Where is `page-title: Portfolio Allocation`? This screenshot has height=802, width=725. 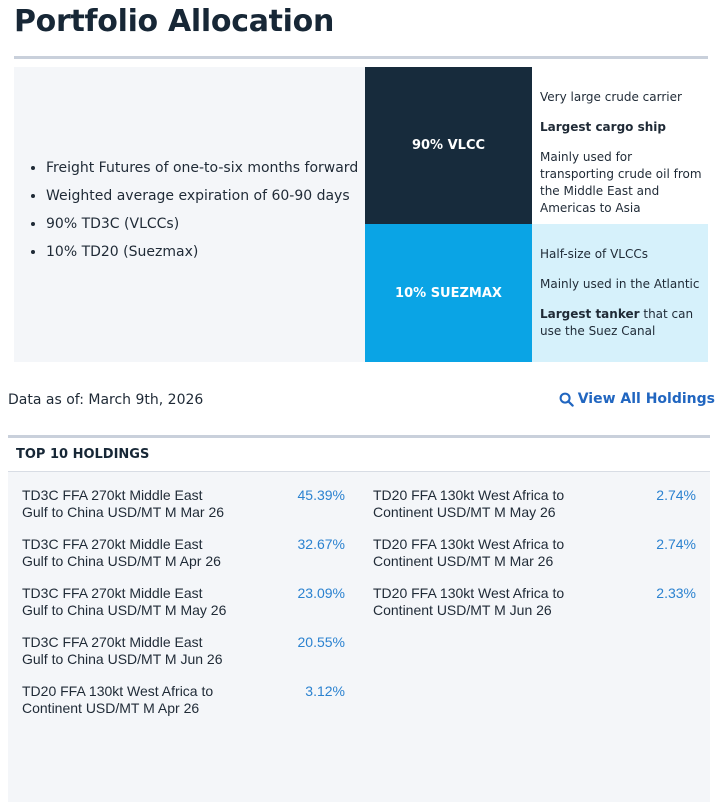
page-title: Portfolio Allocation is located at coordinates (174, 21).